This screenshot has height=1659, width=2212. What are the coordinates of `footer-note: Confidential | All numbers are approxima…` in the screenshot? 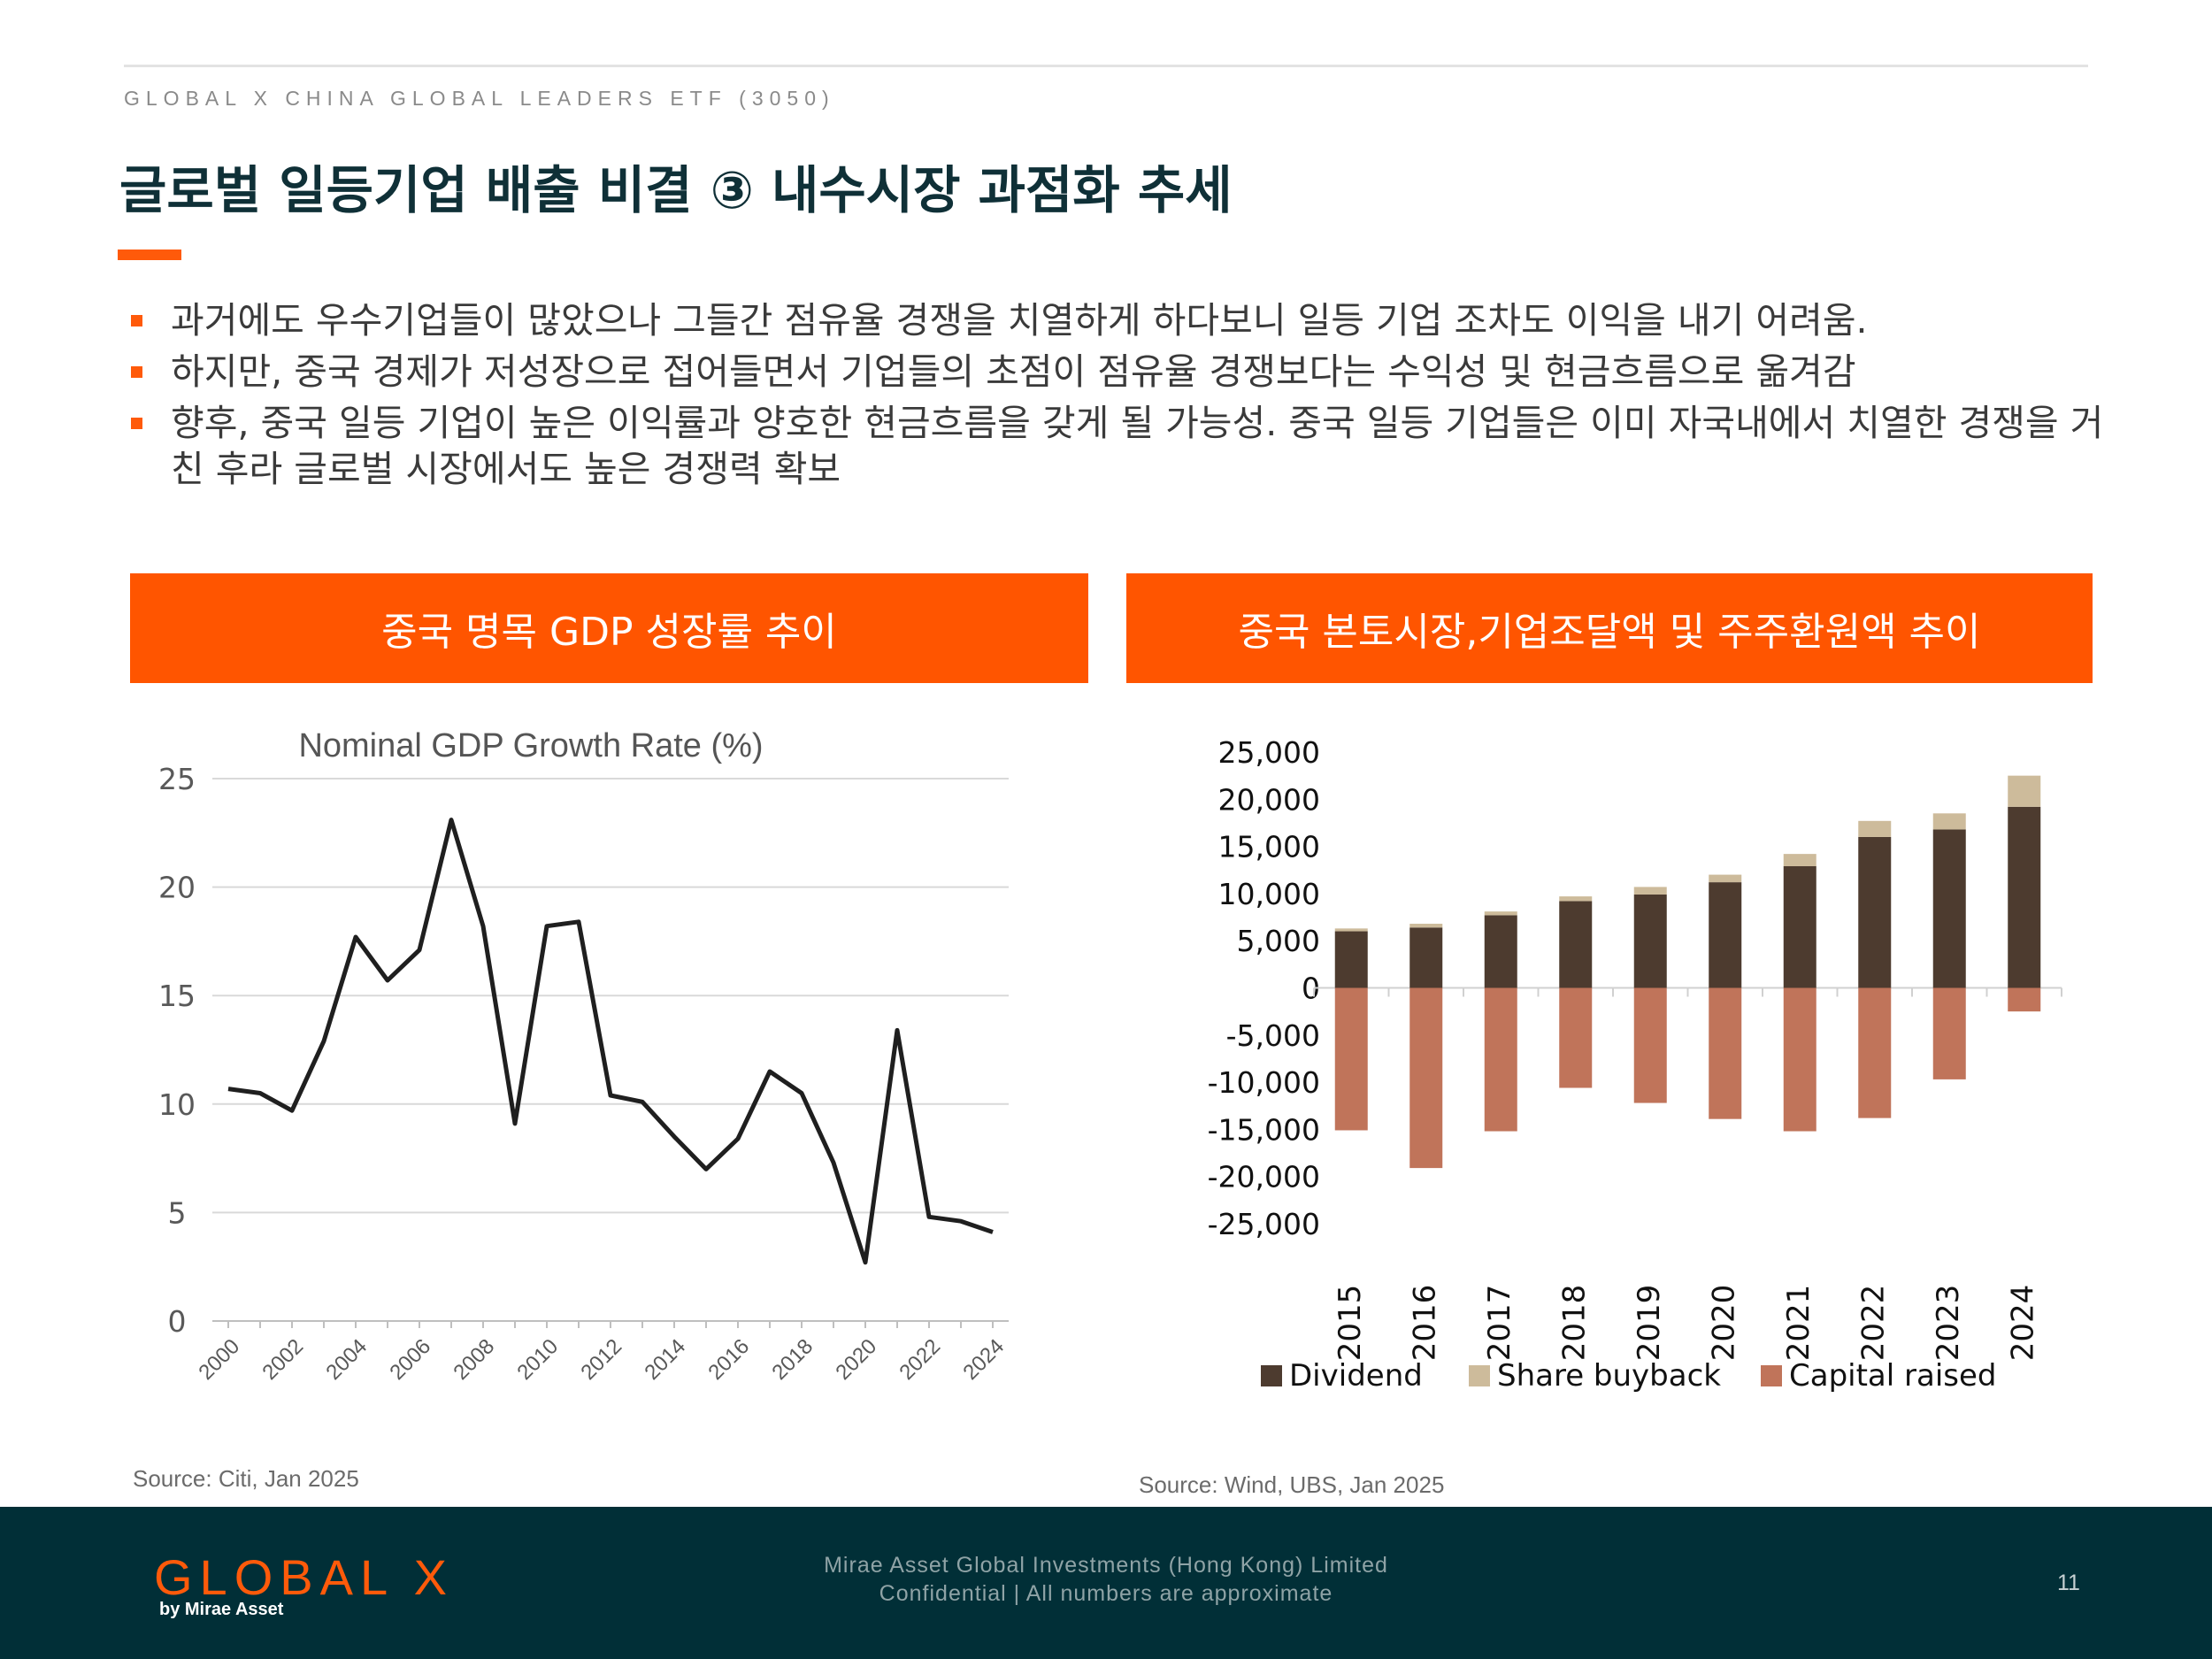 It's located at (1106, 1593).